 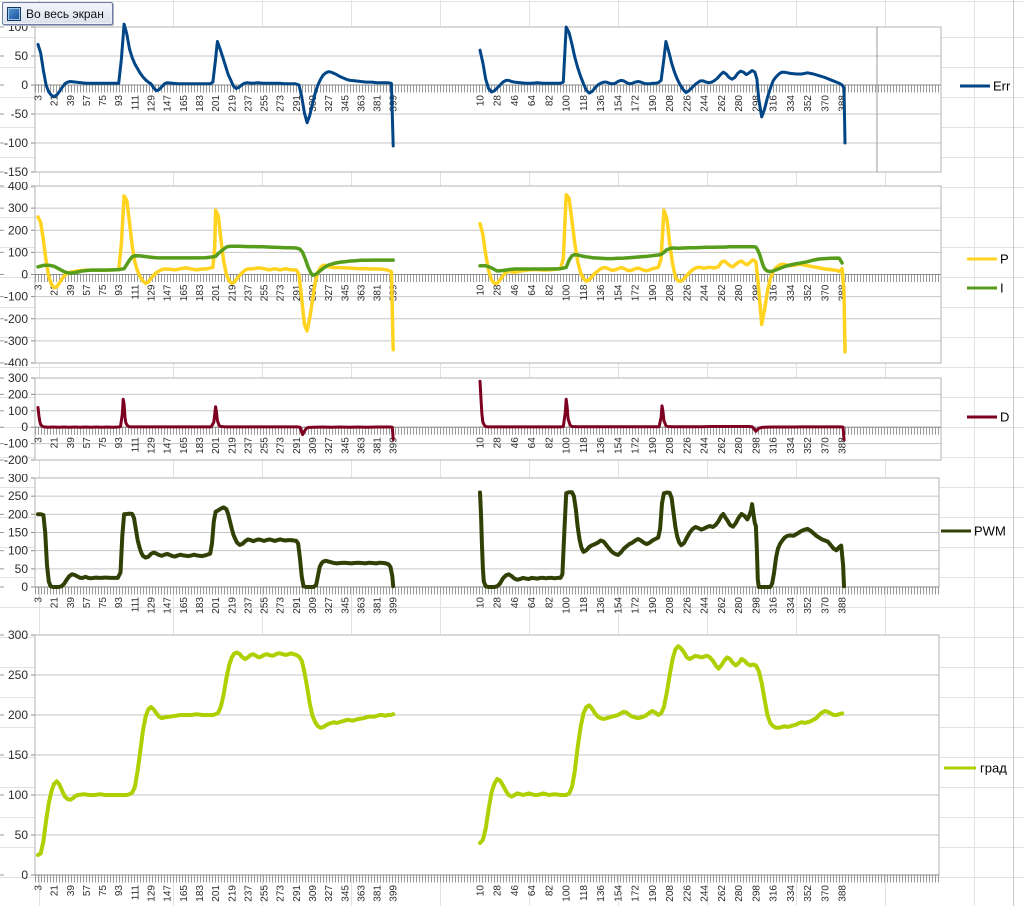 What do you see at coordinates (791, 445) in the screenshot?
I see `x-tick-label: 334` at bounding box center [791, 445].